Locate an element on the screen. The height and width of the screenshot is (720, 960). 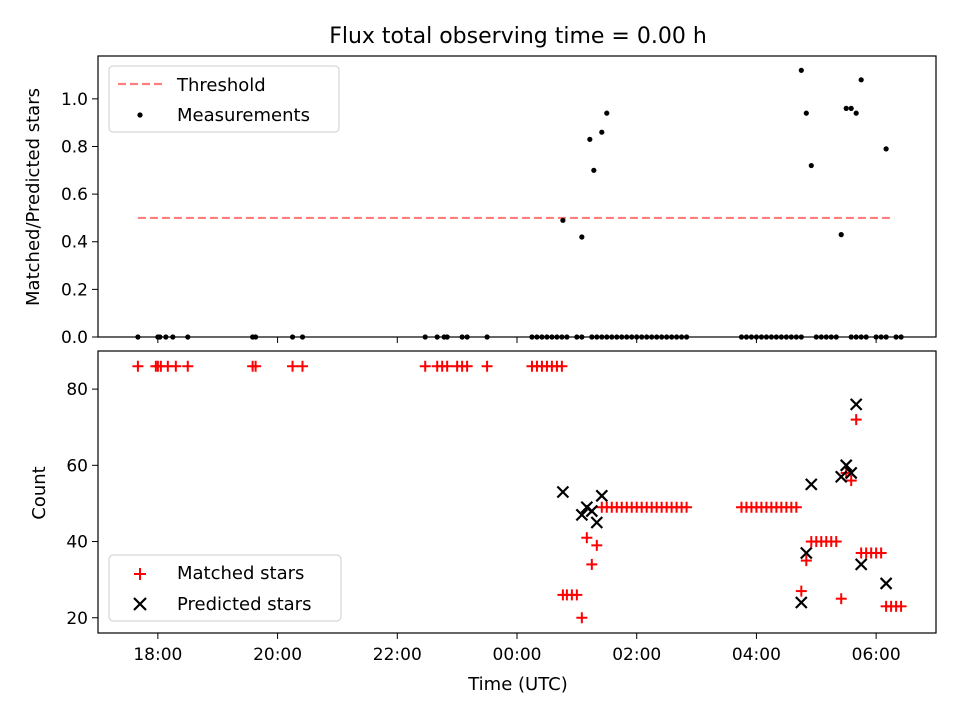
bottom-y-tick-label: 60 is located at coordinates (77, 466).